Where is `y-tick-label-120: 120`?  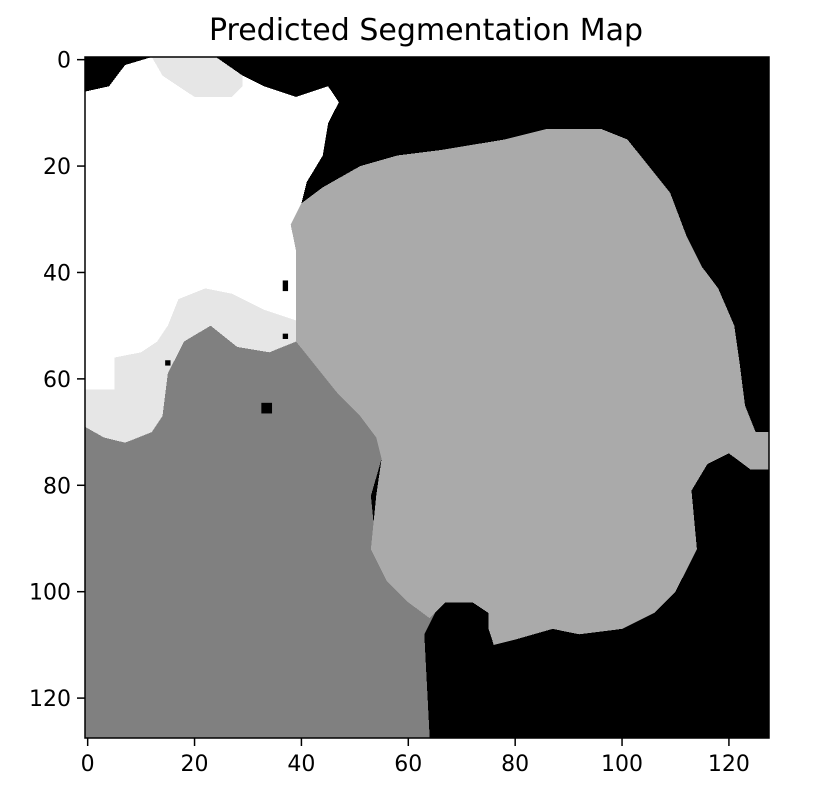 y-tick-label-120: 120 is located at coordinates (50, 699).